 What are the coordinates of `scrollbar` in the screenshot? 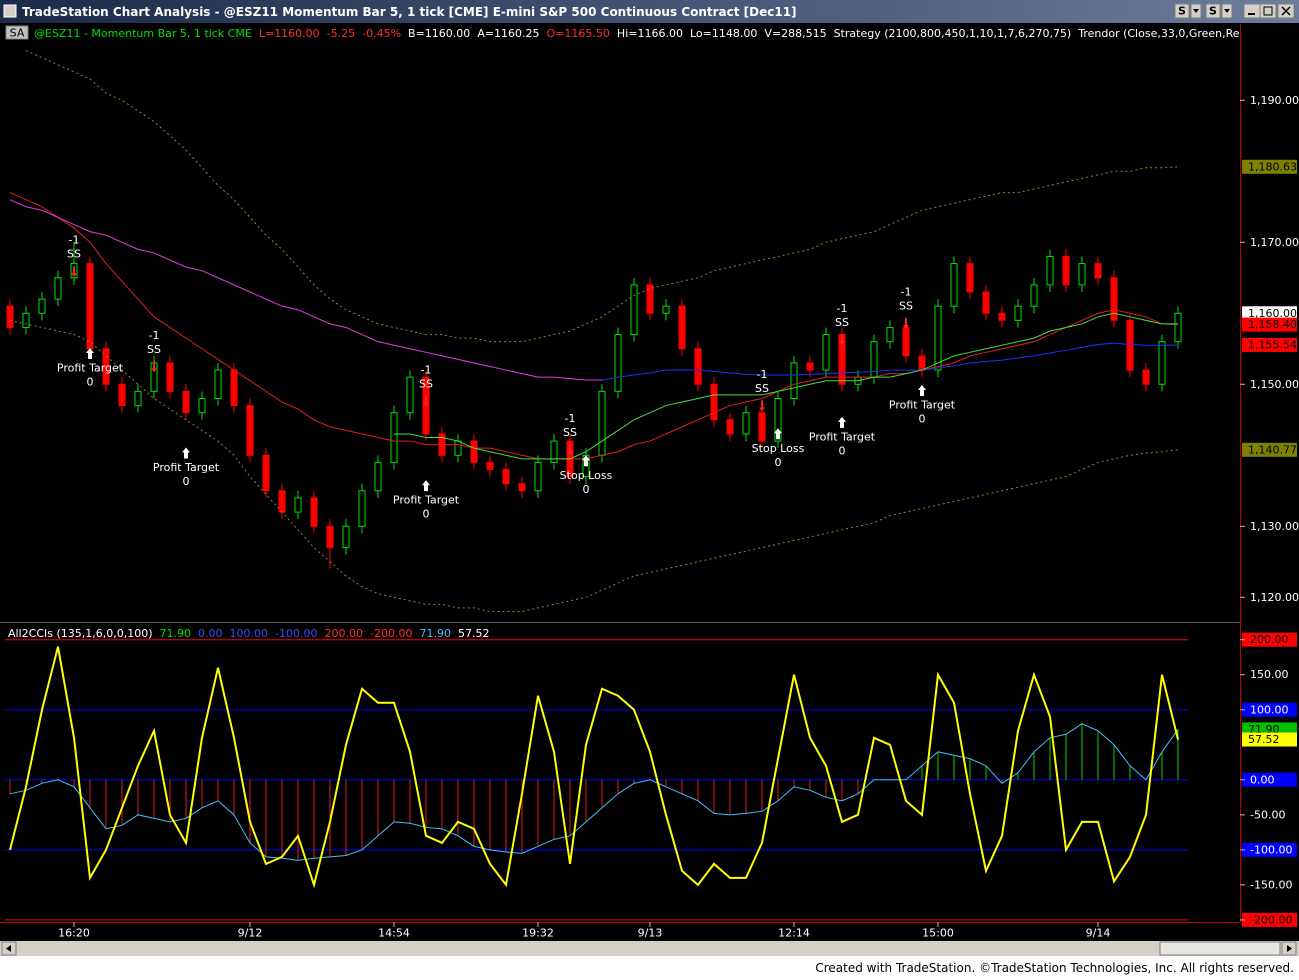 It's located at (649, 948).